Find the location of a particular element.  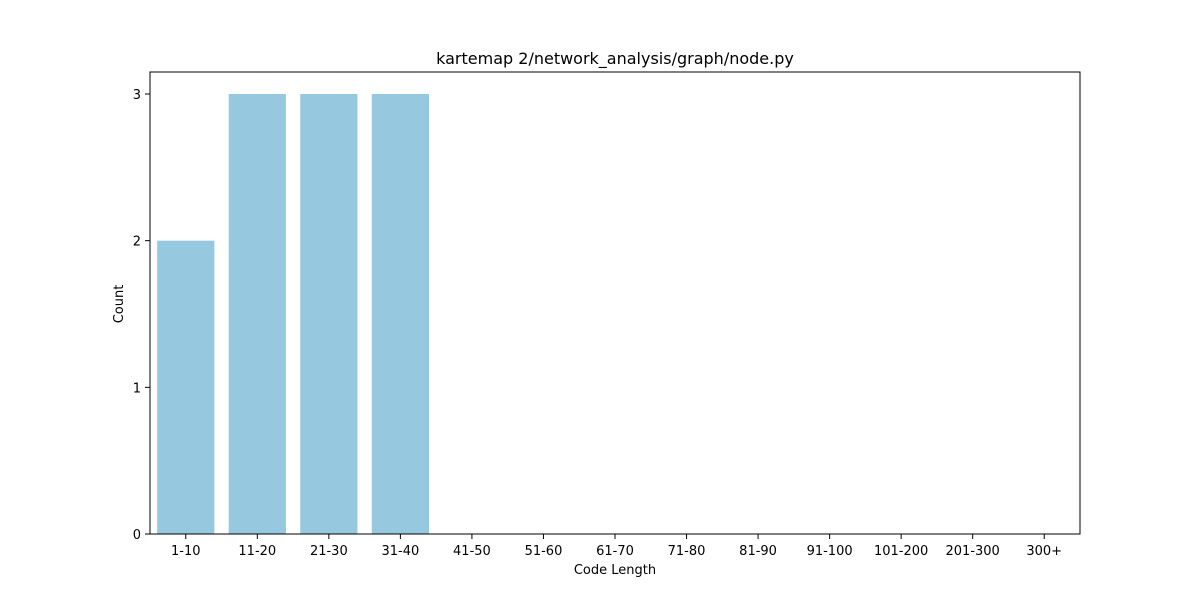

x-tick-label: 21-30 is located at coordinates (329, 551).